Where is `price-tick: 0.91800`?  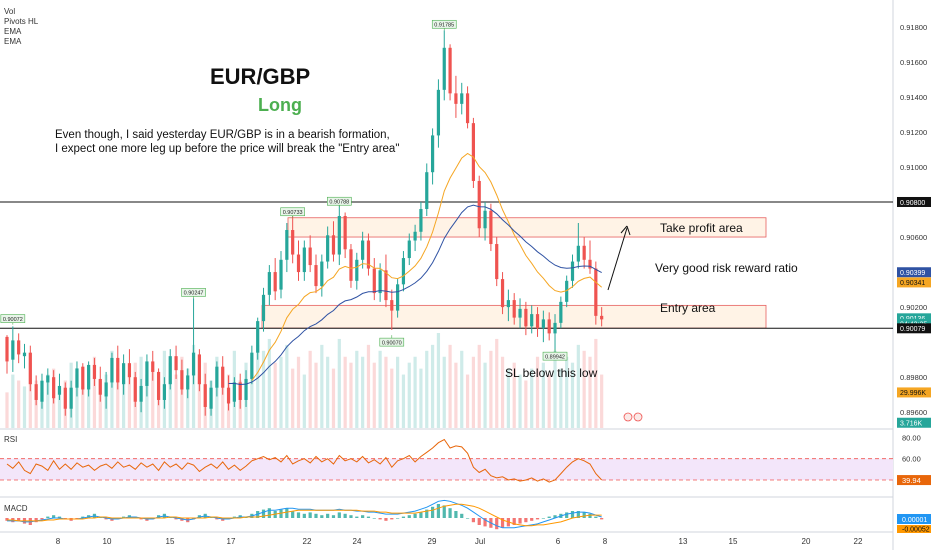
price-tick: 0.91800 is located at coordinates (913, 27).